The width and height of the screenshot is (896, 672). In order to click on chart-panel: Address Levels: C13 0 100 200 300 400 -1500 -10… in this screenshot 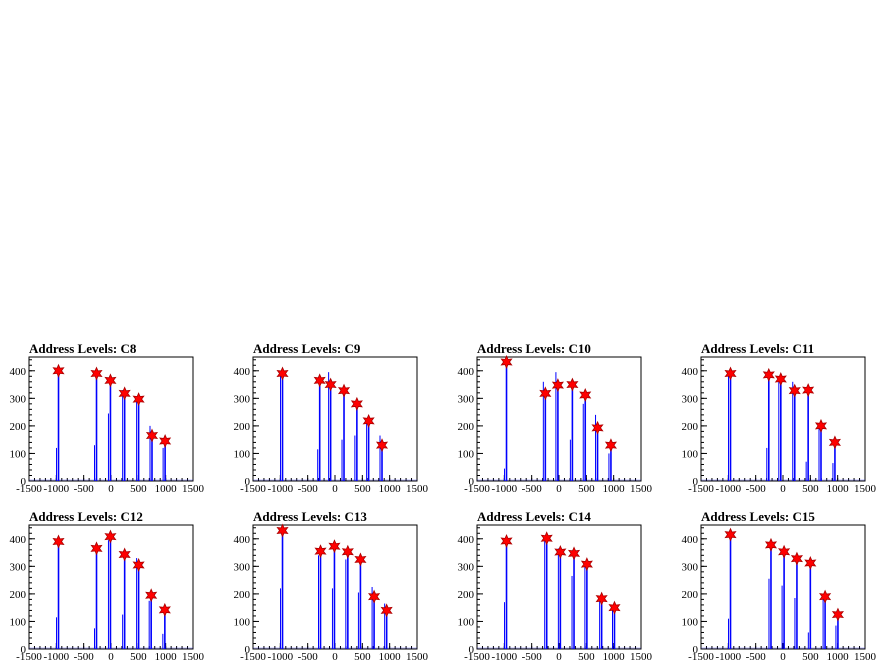, I will do `click(331, 586)`.